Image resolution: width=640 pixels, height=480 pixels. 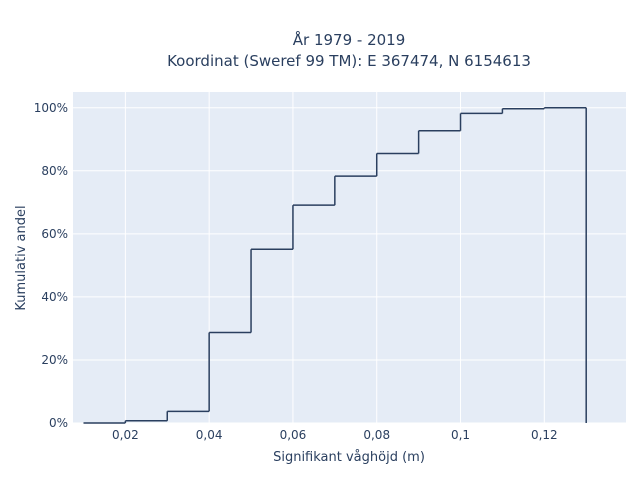 What do you see at coordinates (293, 435) in the screenshot?
I see `x-tick-label: 0,06` at bounding box center [293, 435].